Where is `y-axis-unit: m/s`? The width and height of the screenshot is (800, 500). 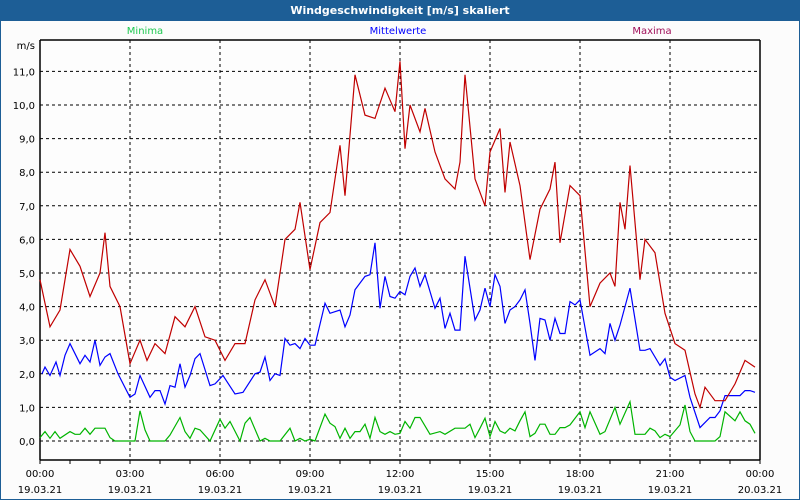
y-axis-unit: m/s is located at coordinates (26, 46).